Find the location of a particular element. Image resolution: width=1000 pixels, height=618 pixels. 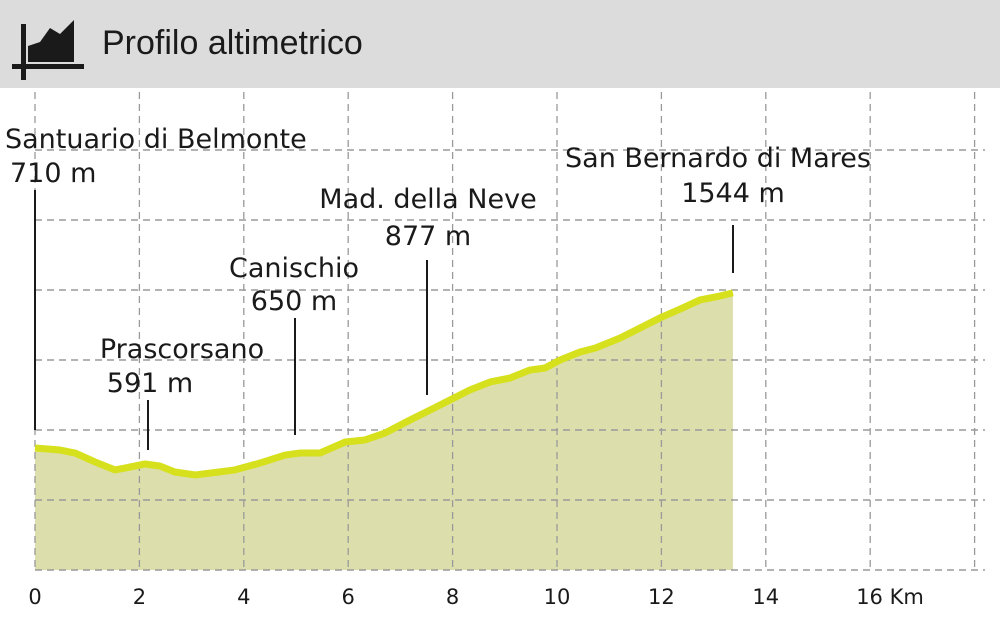

waypoint-elevation: 591 m is located at coordinates (150, 383).